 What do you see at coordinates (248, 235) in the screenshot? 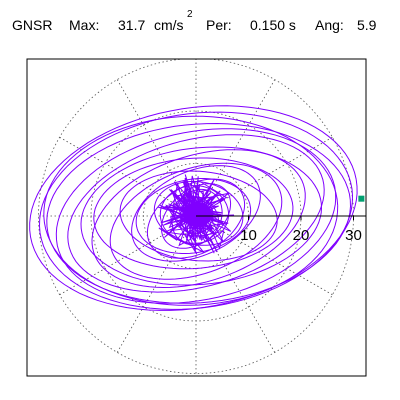
I see `radial-tick-label: 10` at bounding box center [248, 235].